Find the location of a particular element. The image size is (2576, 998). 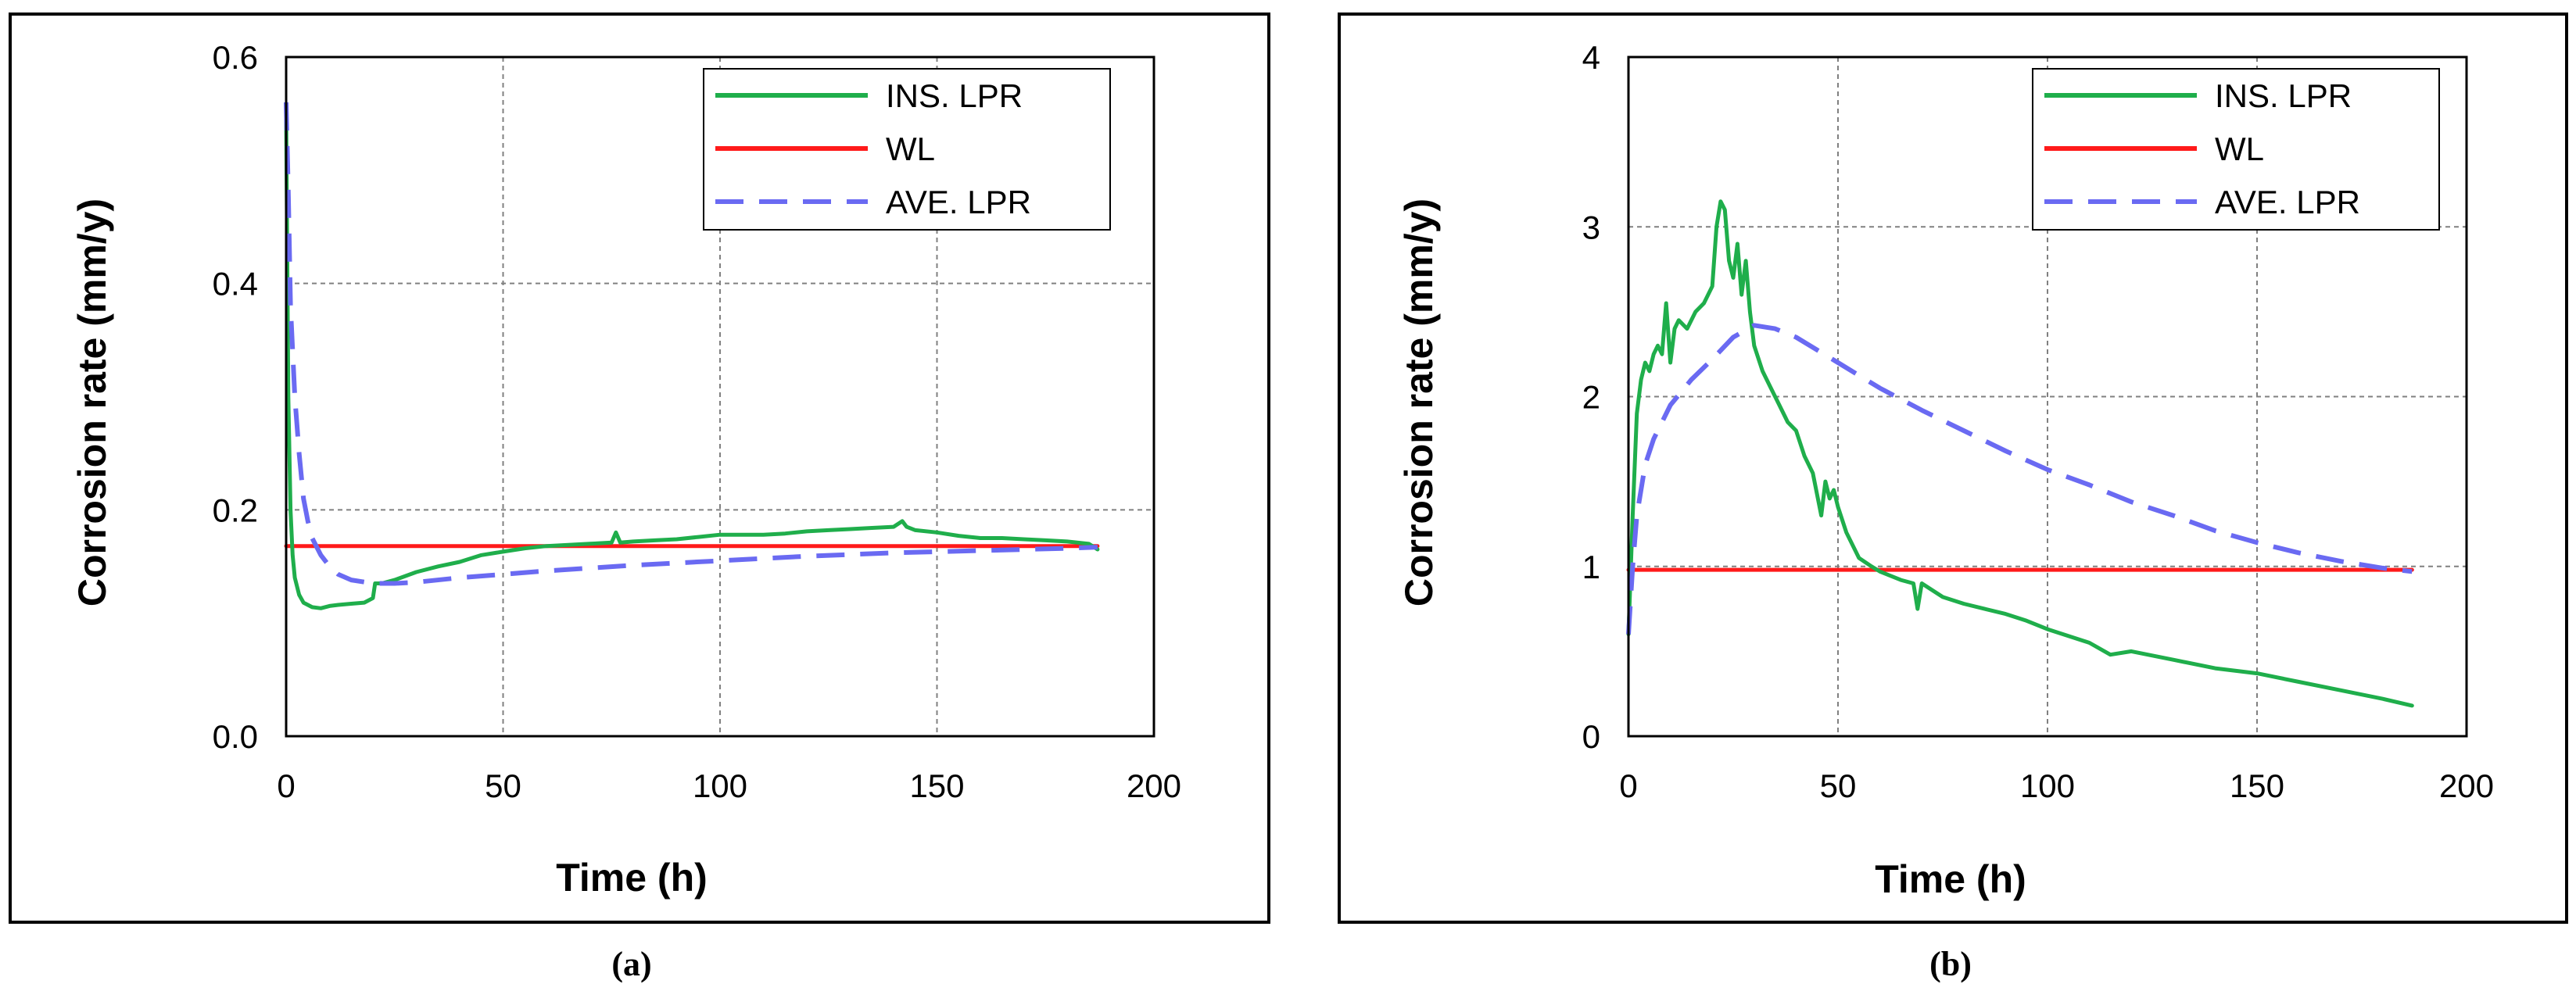

y-tick-label: 0.0 is located at coordinates (236, 736).